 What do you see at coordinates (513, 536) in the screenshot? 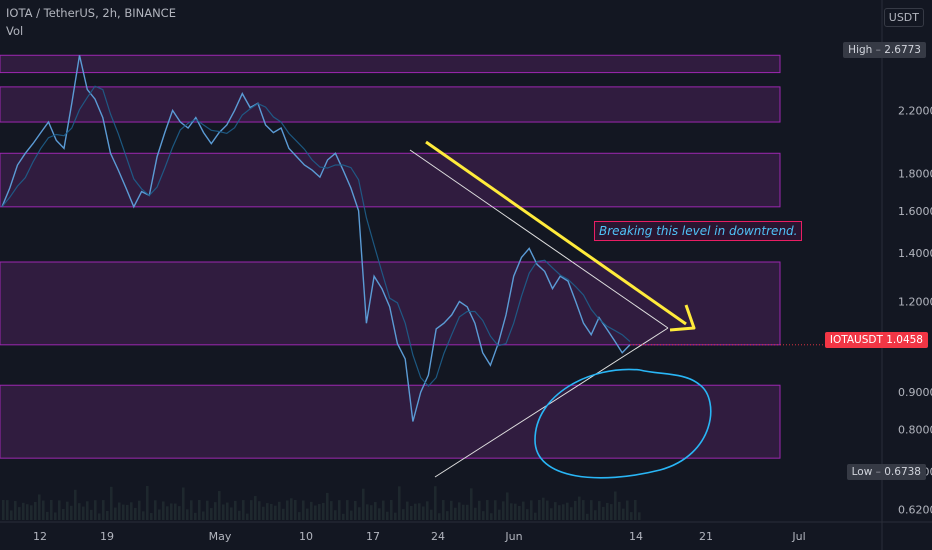
I see `x-tick-label: Jun` at bounding box center [513, 536].